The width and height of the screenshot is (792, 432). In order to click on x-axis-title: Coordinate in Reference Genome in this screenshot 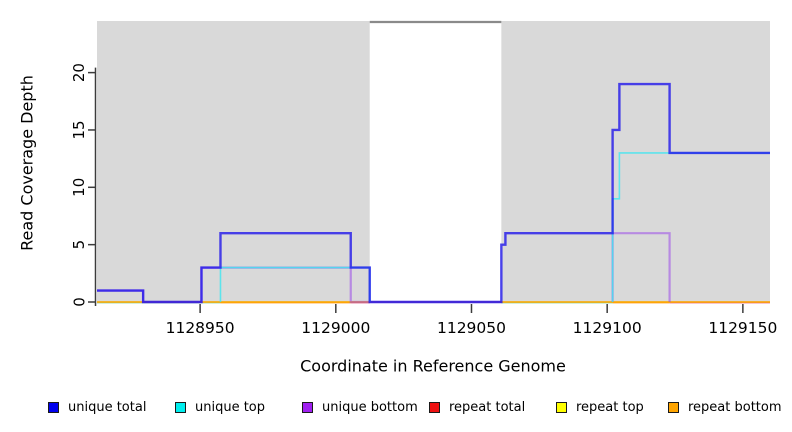, I will do `click(433, 366)`.